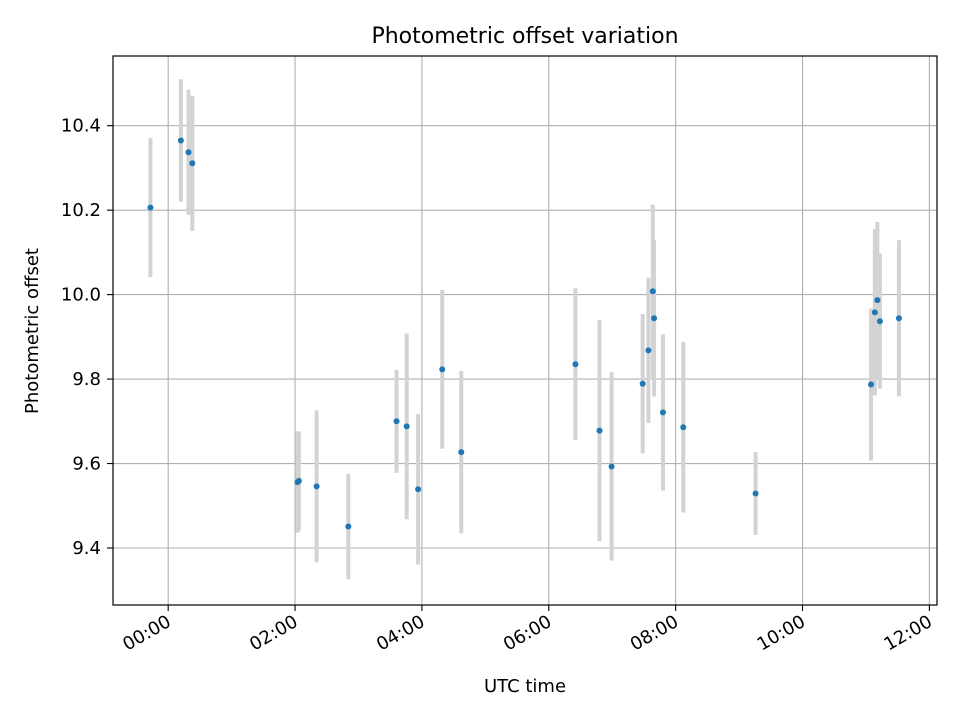 The width and height of the screenshot is (960, 720). What do you see at coordinates (524, 36) in the screenshot?
I see `chart-title: Photometric offset variation` at bounding box center [524, 36].